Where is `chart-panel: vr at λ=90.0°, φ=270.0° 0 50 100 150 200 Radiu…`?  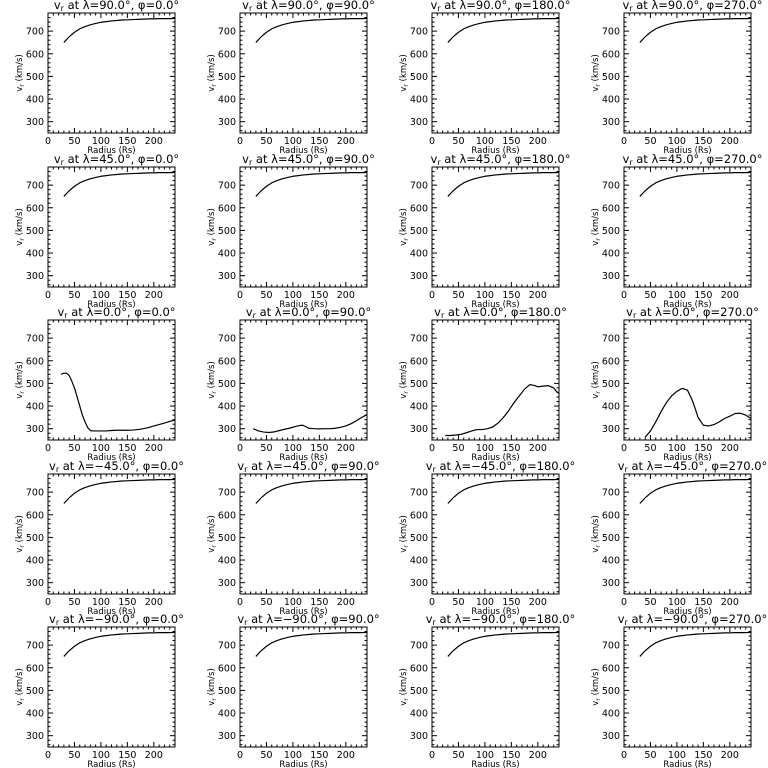 chart-panel: vr at λ=90.0°, φ=270.0° 0 50 100 150 200 Radiu… is located at coordinates (676, 77).